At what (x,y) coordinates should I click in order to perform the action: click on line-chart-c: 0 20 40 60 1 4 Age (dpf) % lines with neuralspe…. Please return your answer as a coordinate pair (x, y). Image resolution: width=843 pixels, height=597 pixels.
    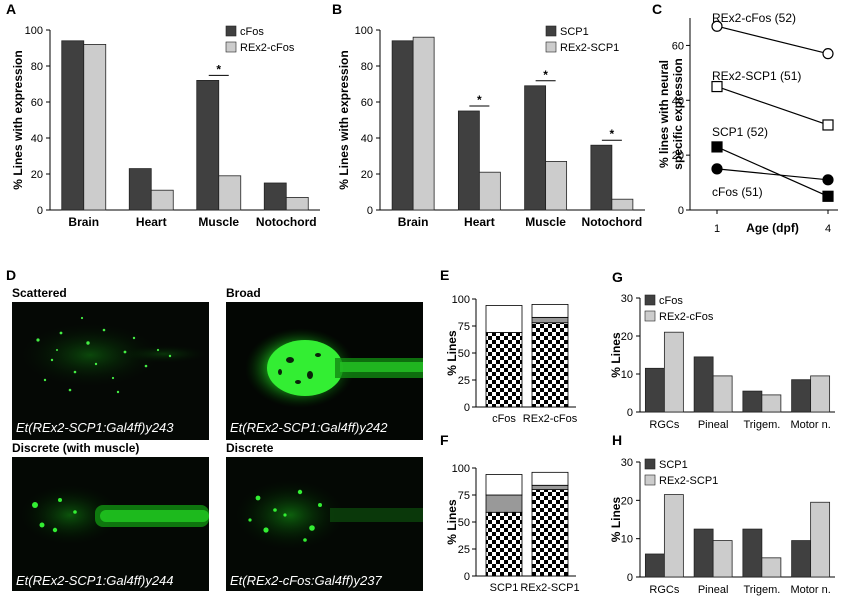
    Looking at the image, I should click on (747, 123).